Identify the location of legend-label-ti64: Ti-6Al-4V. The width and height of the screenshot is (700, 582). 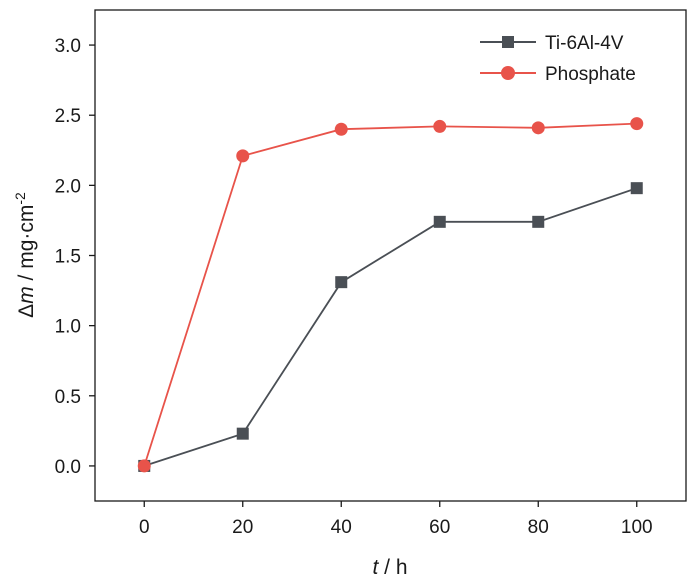
(584, 43).